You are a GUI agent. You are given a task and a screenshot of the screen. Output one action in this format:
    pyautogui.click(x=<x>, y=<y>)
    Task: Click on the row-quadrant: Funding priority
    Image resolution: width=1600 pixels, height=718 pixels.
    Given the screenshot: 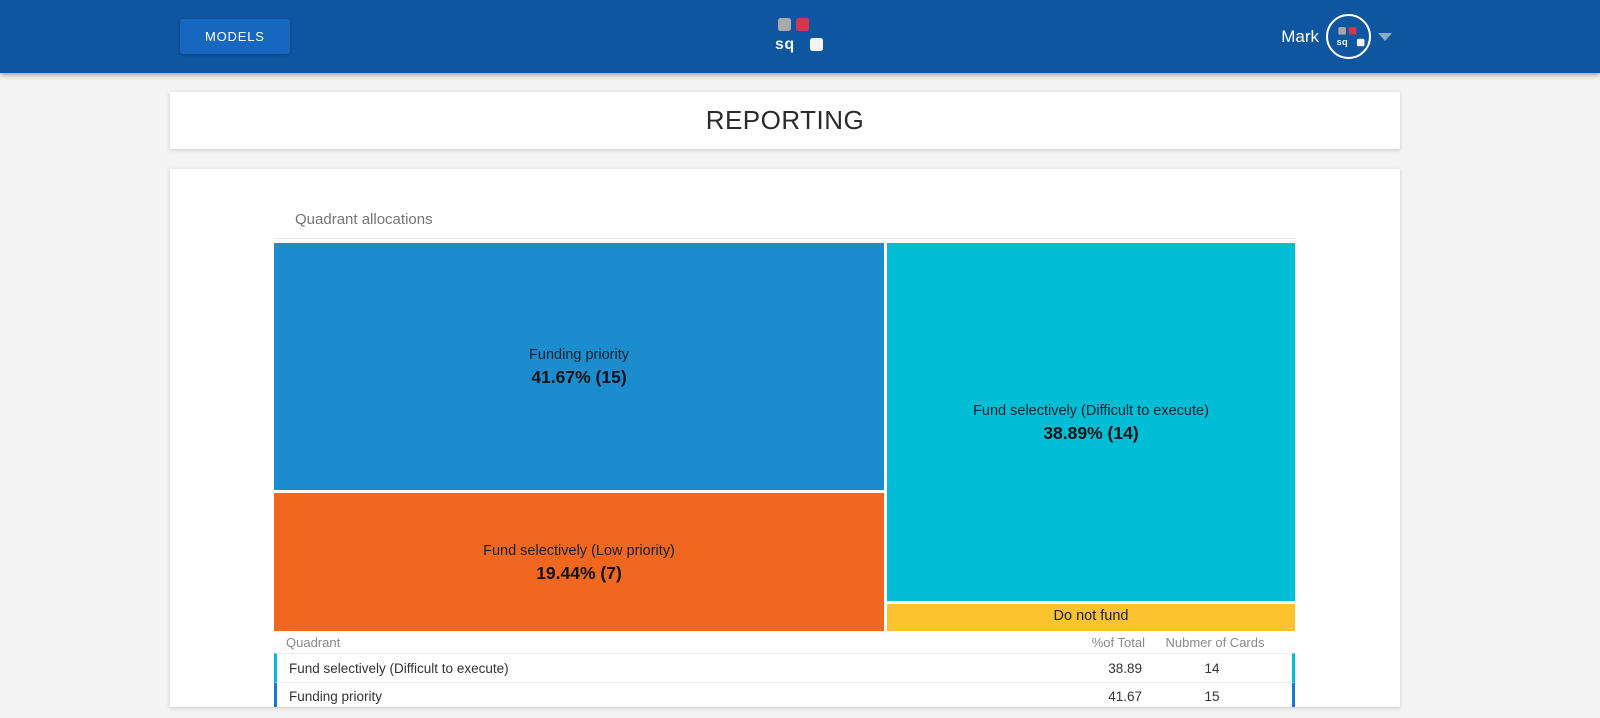 What is the action you would take?
    pyautogui.click(x=336, y=696)
    